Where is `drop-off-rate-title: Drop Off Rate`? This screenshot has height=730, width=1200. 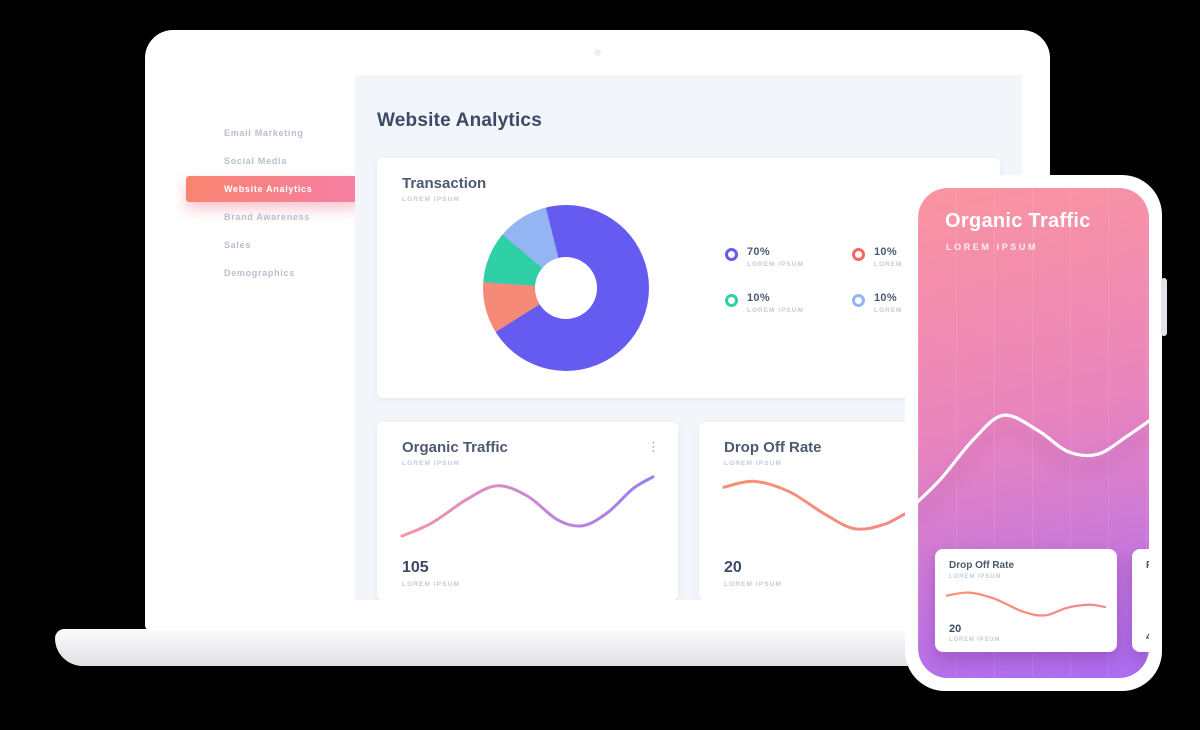
drop-off-rate-title: Drop Off Rate is located at coordinates (773, 447).